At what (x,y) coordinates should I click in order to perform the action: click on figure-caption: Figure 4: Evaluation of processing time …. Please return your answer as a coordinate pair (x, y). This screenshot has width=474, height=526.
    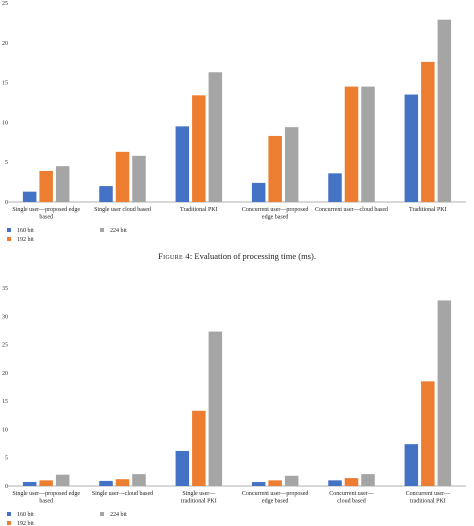
    Looking at the image, I should click on (237, 256).